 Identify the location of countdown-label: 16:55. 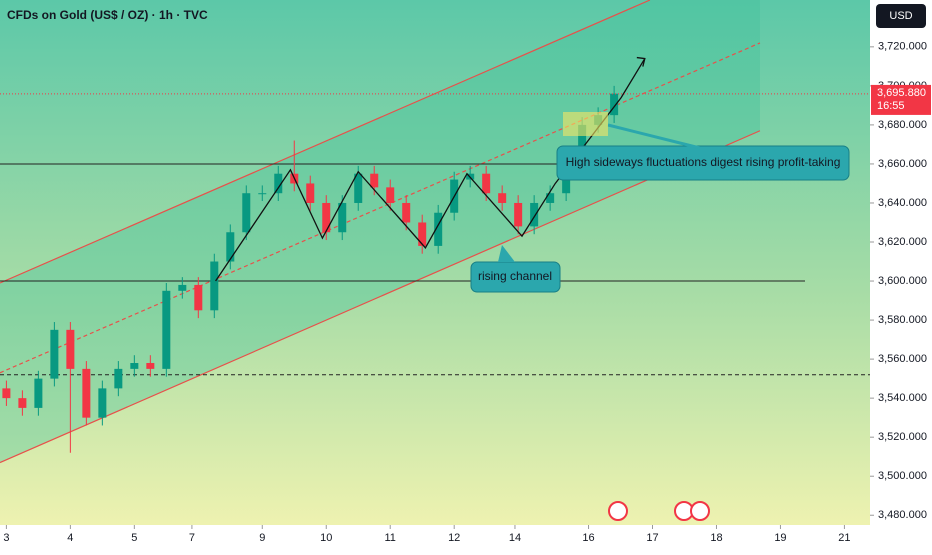
(891, 106).